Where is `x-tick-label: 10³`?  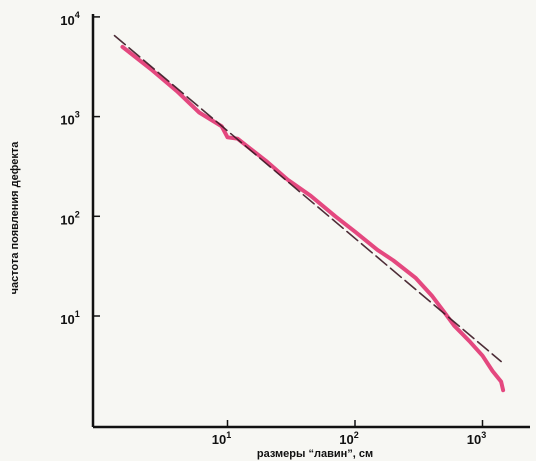 x-tick-label: 10³ is located at coordinates (476, 438).